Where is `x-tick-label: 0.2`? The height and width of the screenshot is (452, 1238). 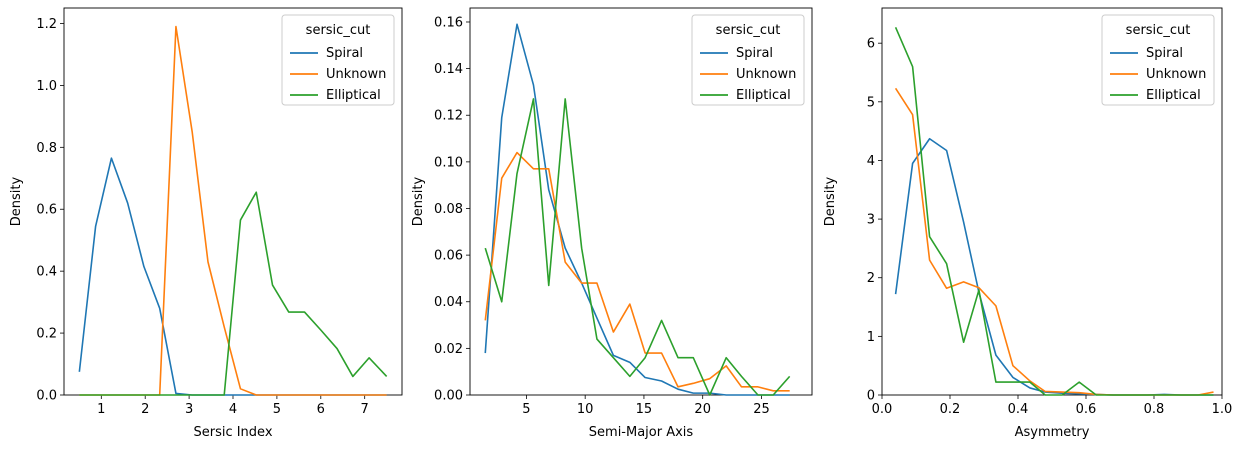
x-tick-label: 0.2 is located at coordinates (950, 409).